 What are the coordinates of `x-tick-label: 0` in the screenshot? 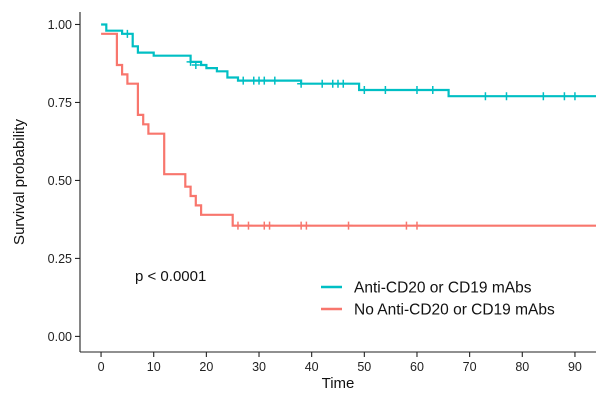 It's located at (101, 367).